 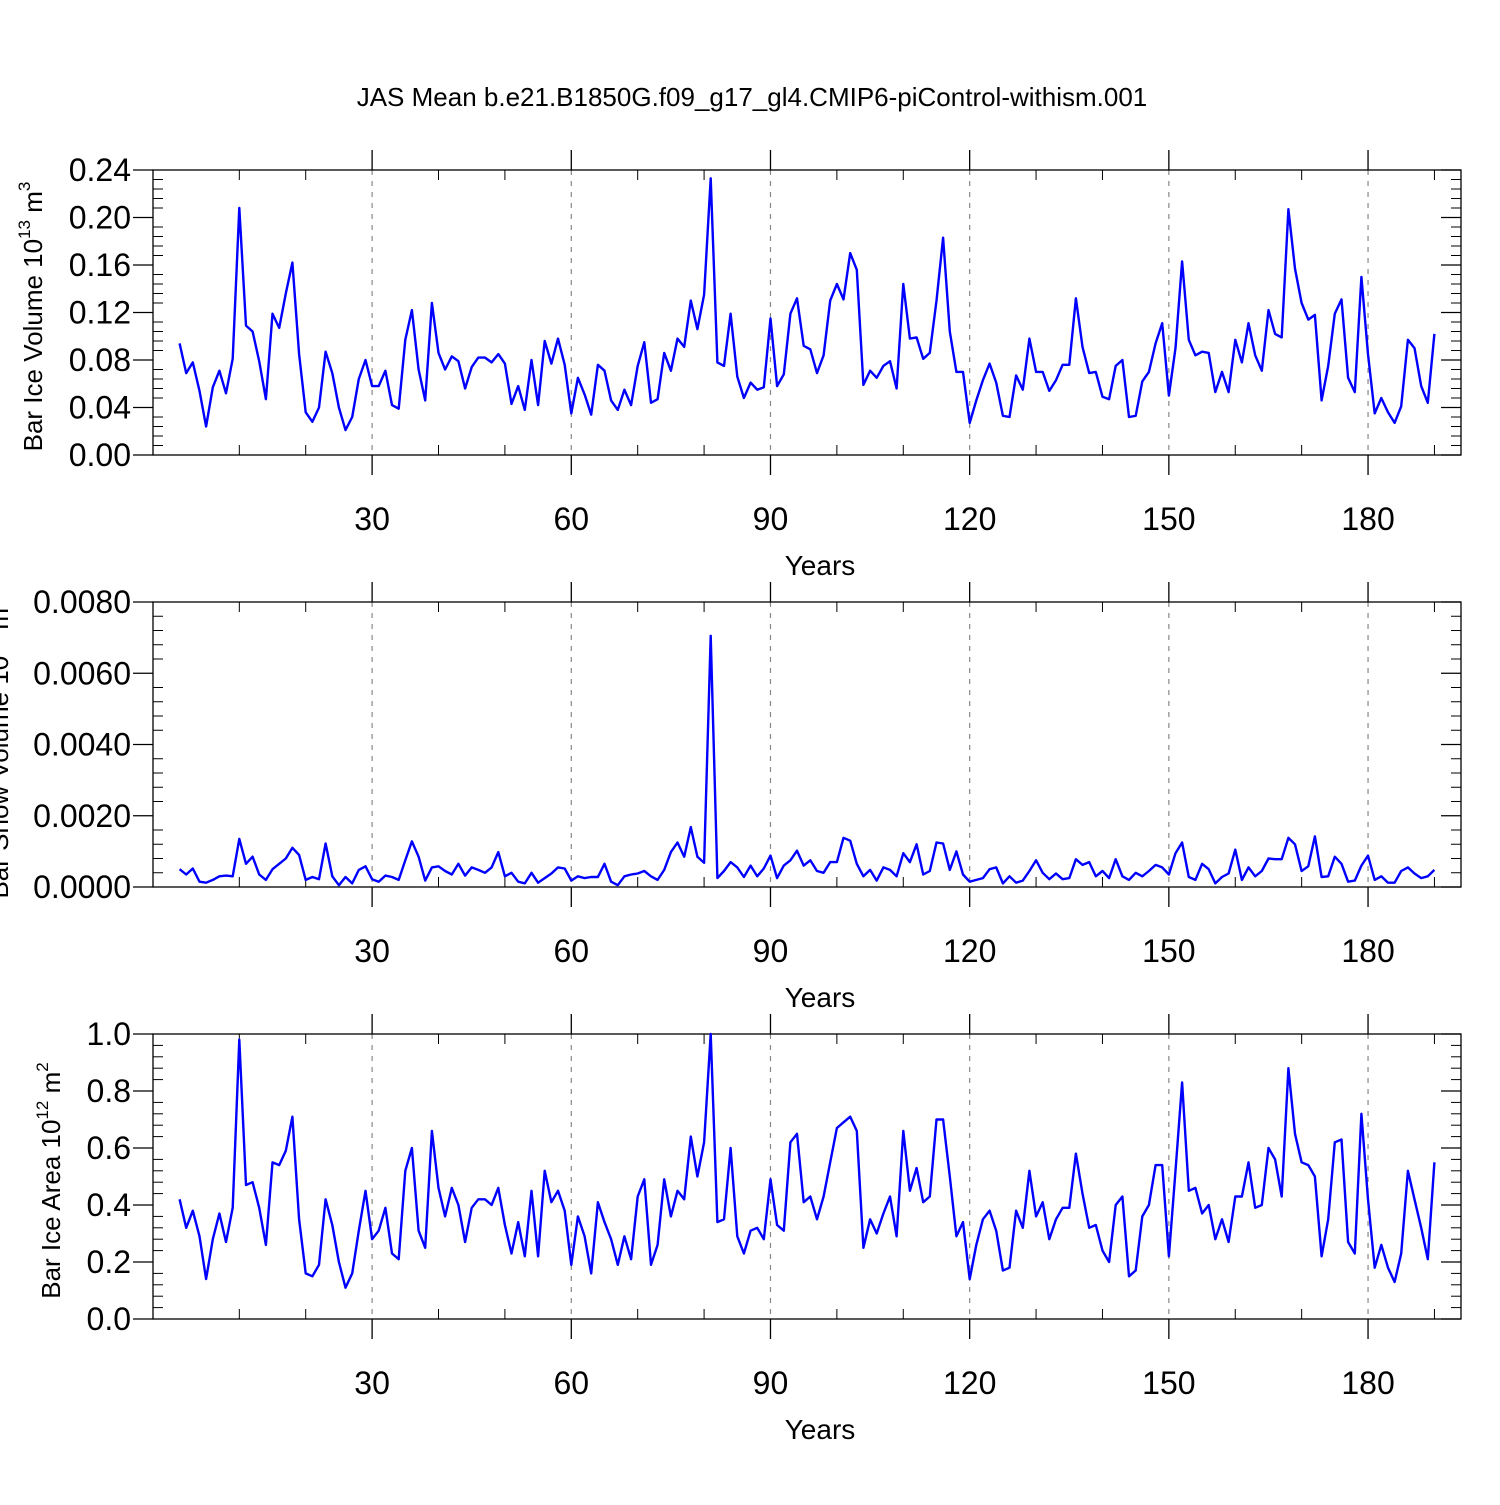 I want to click on y-tick-label: 0.6, so click(x=109, y=1148).